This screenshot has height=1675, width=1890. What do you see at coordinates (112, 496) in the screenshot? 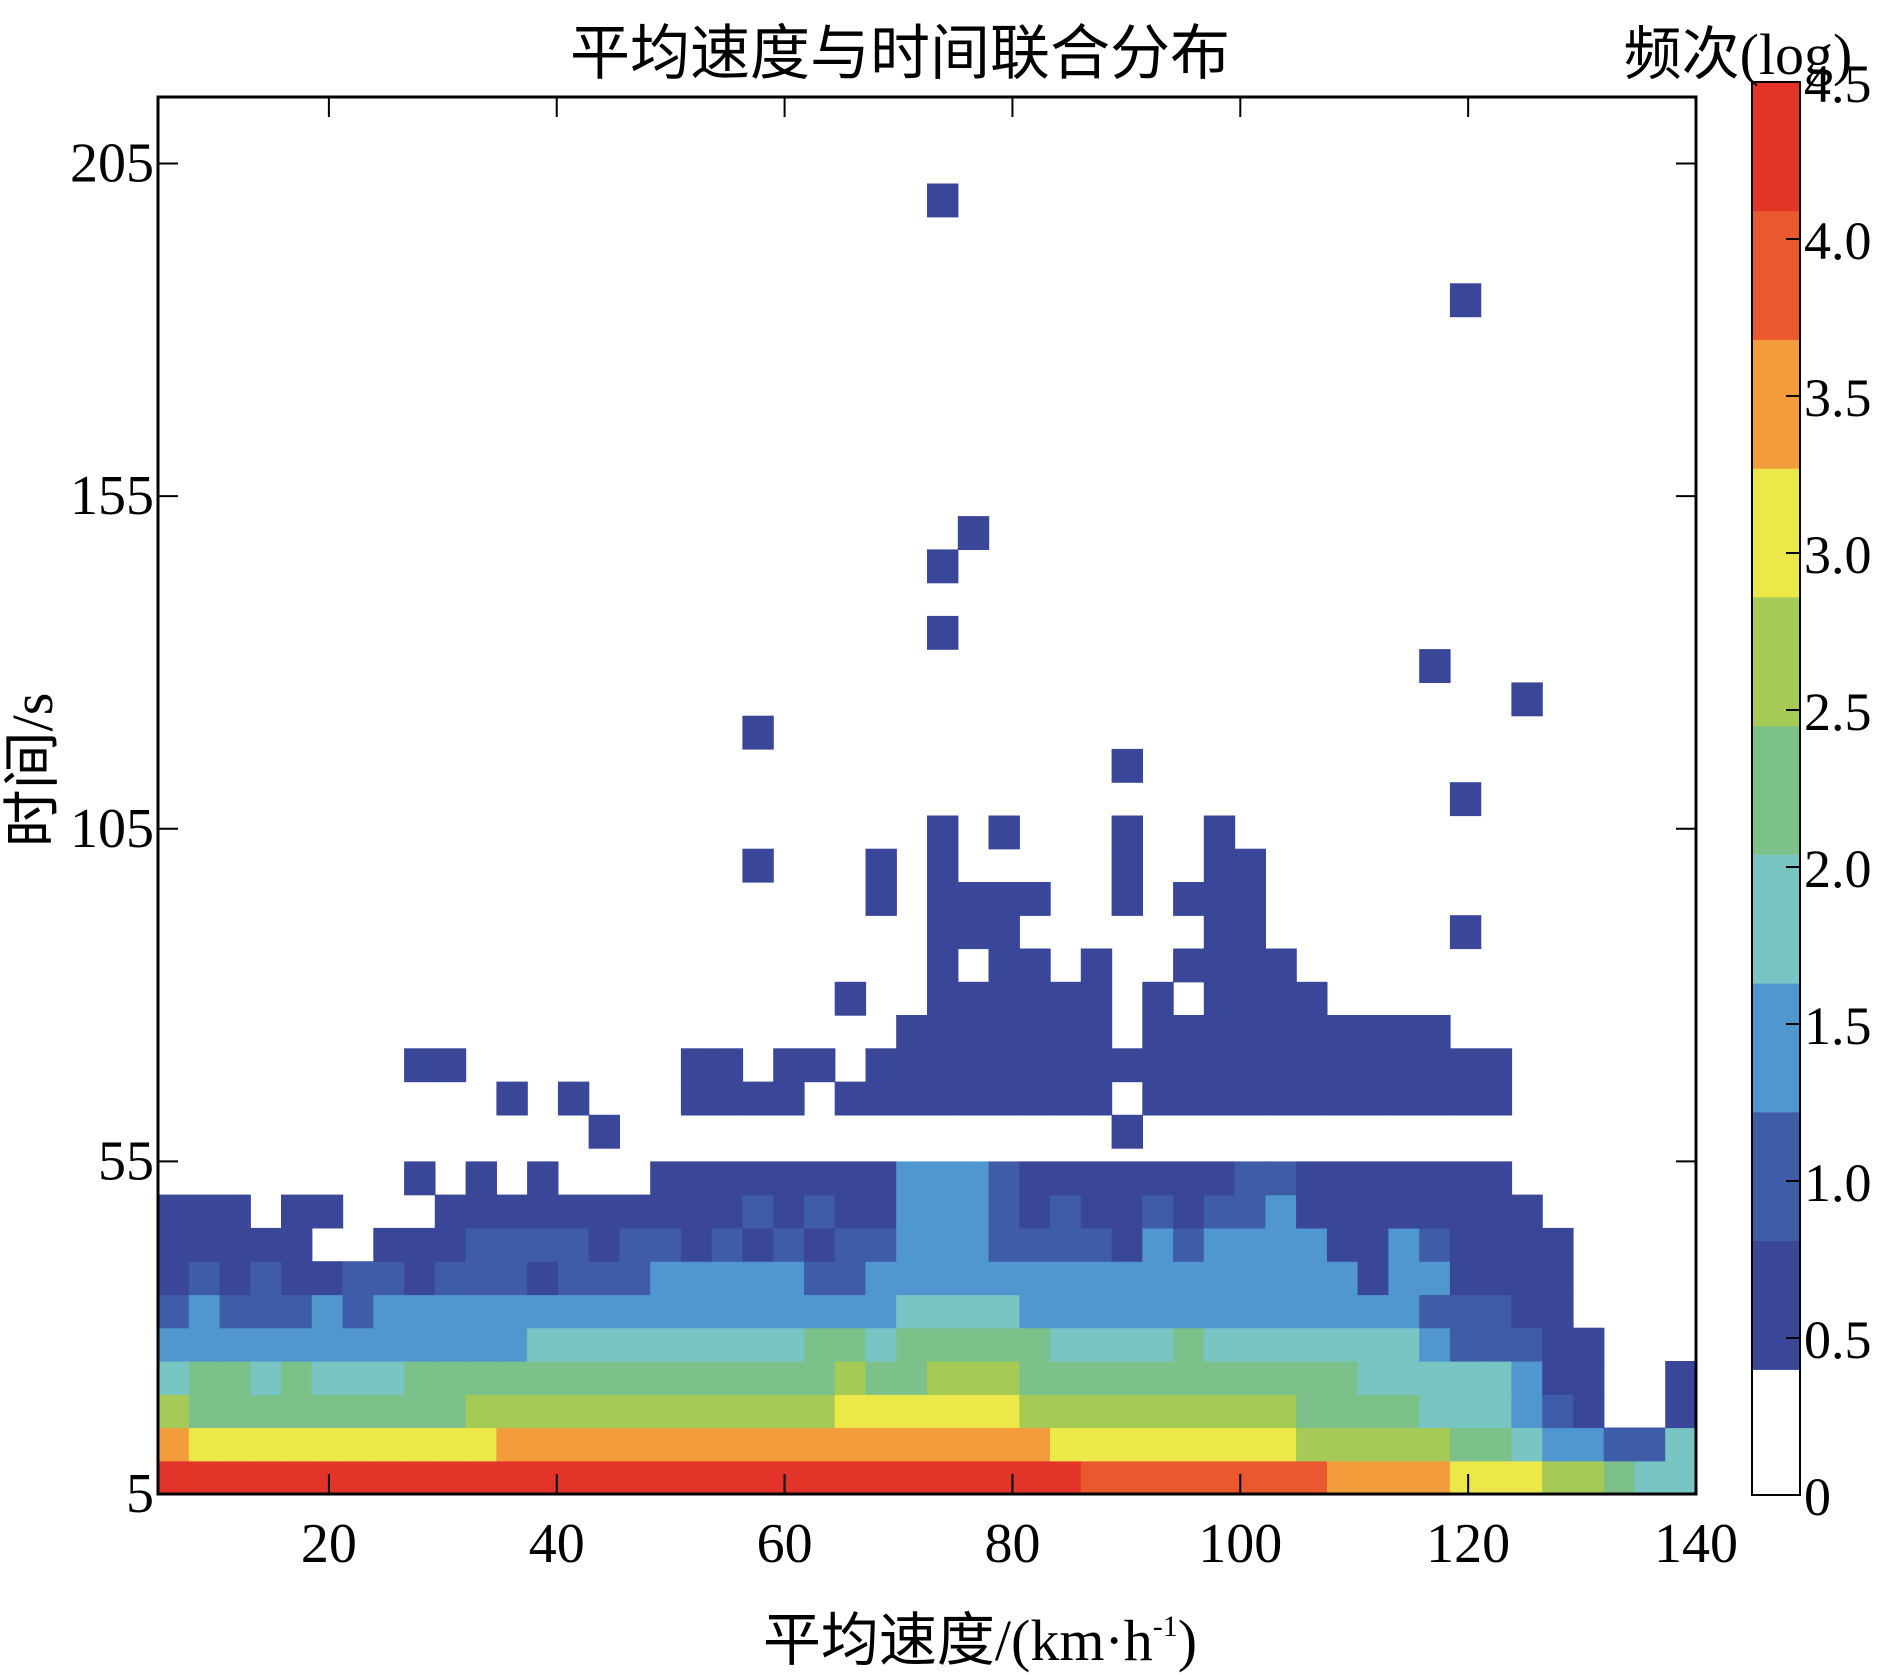
I see `y-tick-label: 155` at bounding box center [112, 496].